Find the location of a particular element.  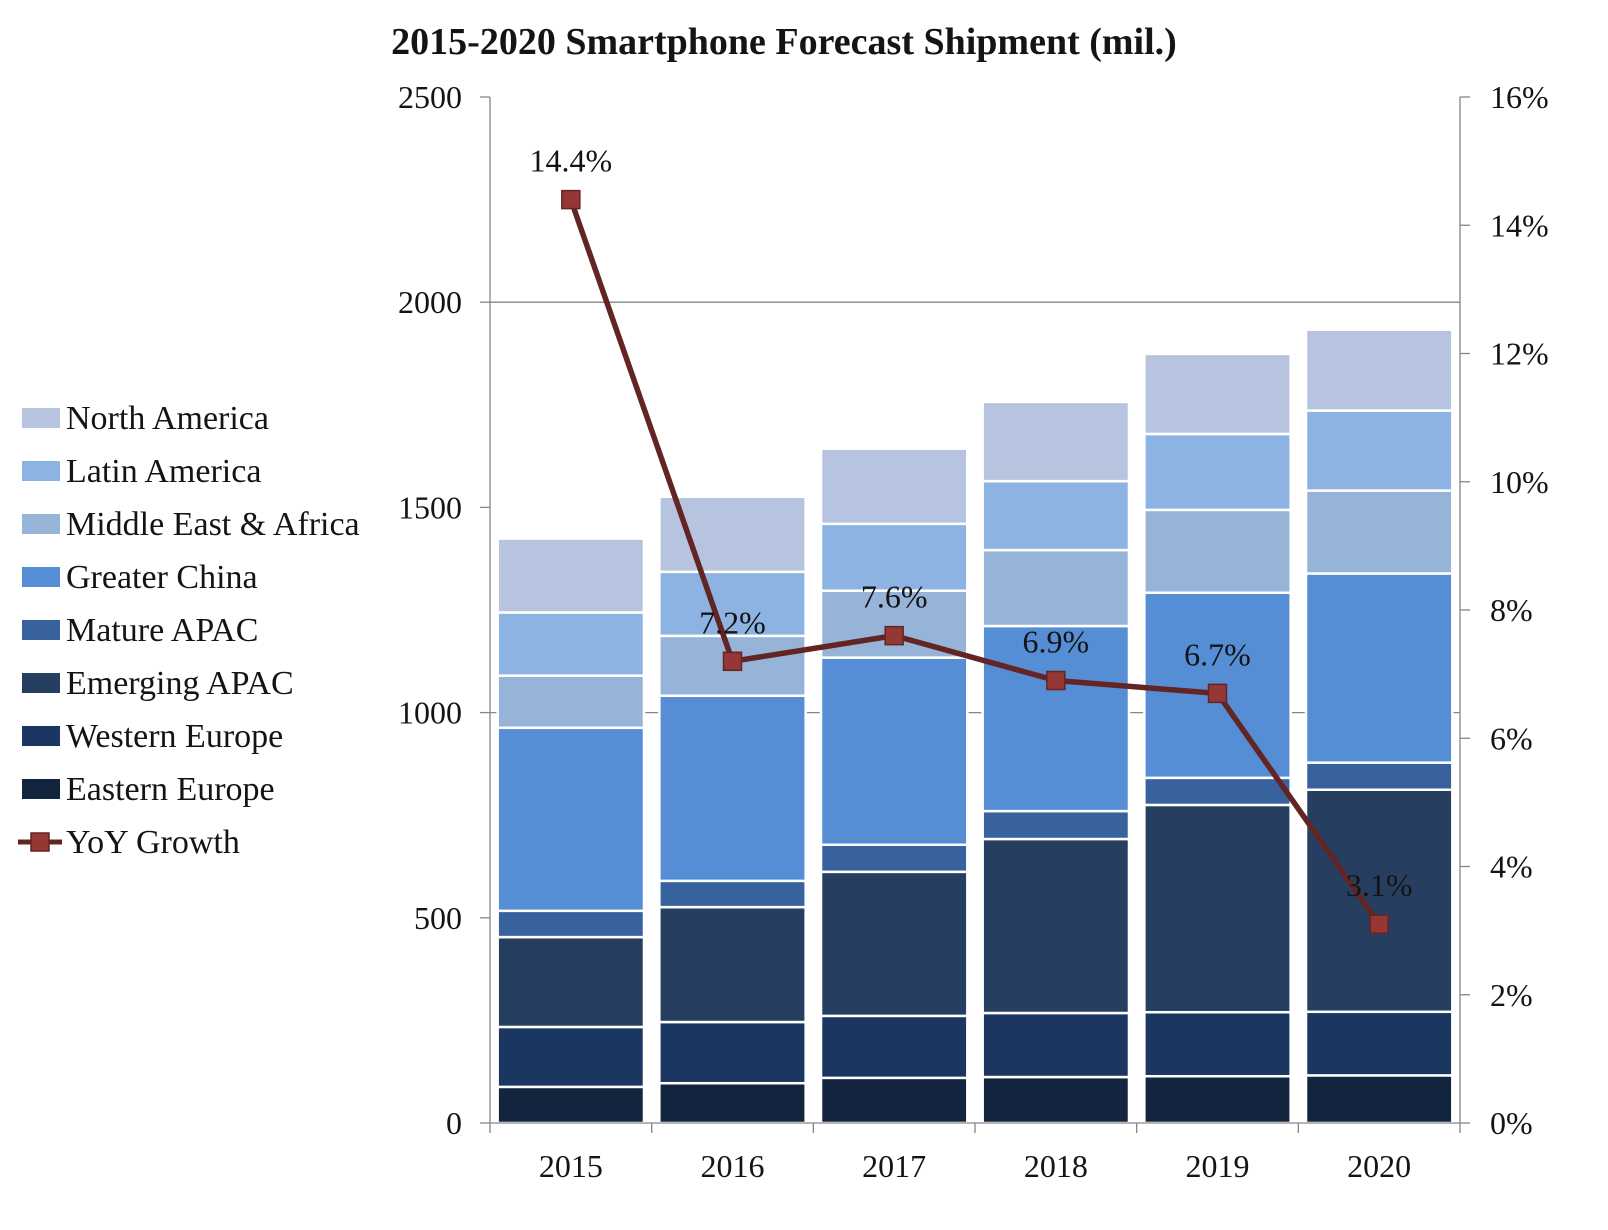

x-tick-label: 2018 is located at coordinates (1056, 1166).